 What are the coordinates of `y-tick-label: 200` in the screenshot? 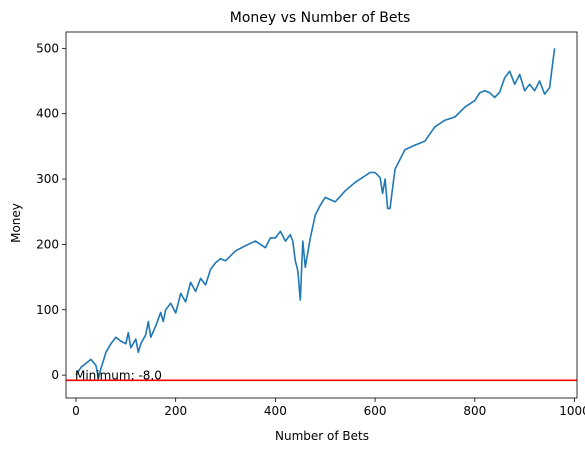 It's located at (47, 244).